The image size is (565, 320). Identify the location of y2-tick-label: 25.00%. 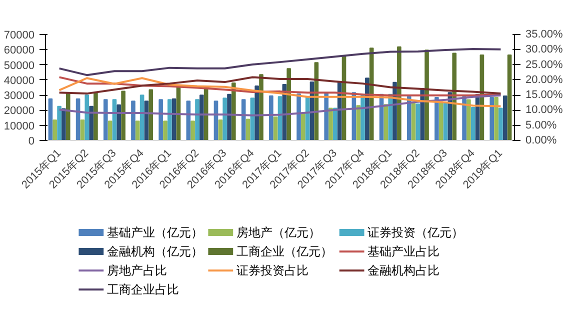
(545, 64).